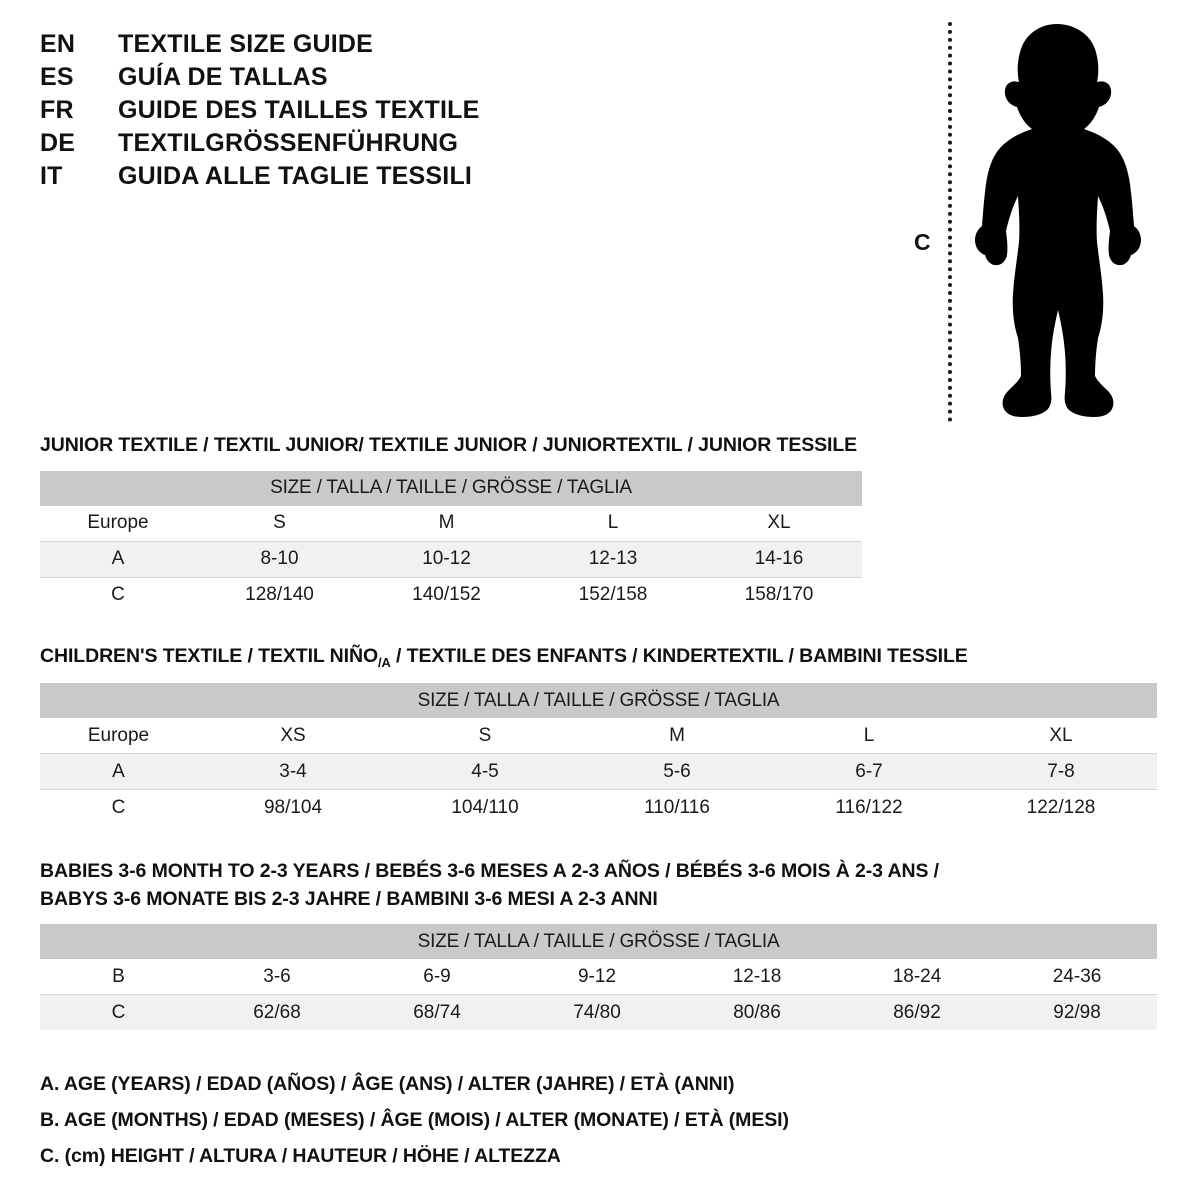  I want to click on cell: 128/140, so click(279, 594).